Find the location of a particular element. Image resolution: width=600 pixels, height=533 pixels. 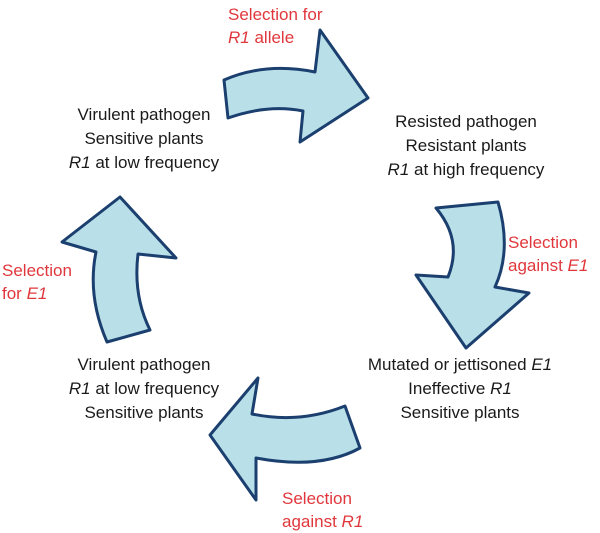

state-bottom-left-line3: Sensitive plants is located at coordinates (144, 413).